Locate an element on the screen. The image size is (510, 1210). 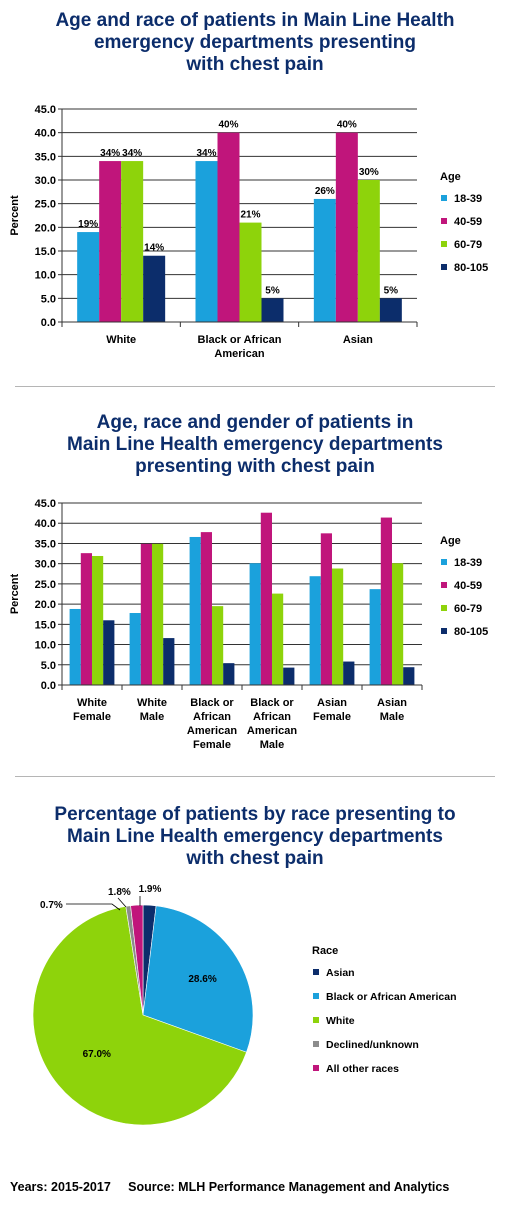
legend-title: Race is located at coordinates (325, 951).